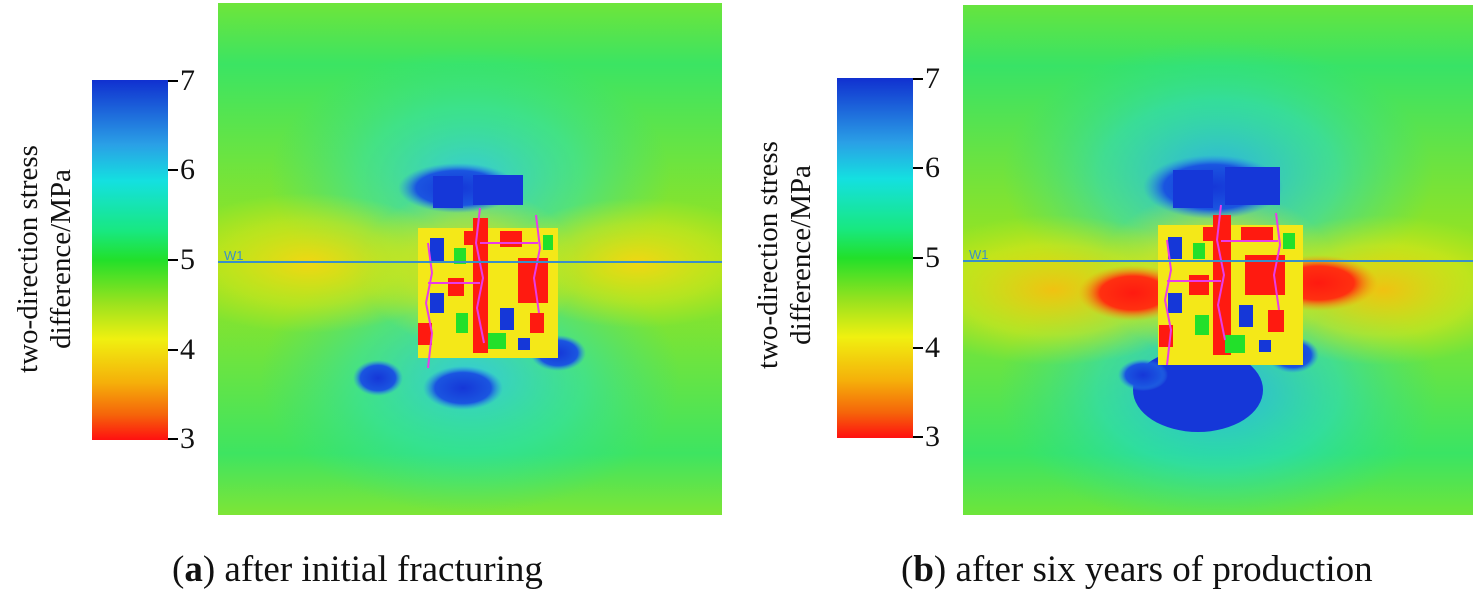 This screenshot has height=600, width=1478. What do you see at coordinates (1164, 569) in the screenshot?
I see `caption-text: after six years of production` at bounding box center [1164, 569].